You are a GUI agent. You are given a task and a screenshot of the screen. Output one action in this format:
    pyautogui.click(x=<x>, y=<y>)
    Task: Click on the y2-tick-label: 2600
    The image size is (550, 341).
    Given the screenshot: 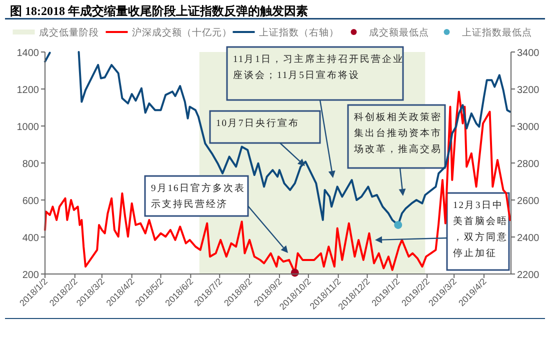 What is the action you would take?
    pyautogui.click(x=528, y=201)
    